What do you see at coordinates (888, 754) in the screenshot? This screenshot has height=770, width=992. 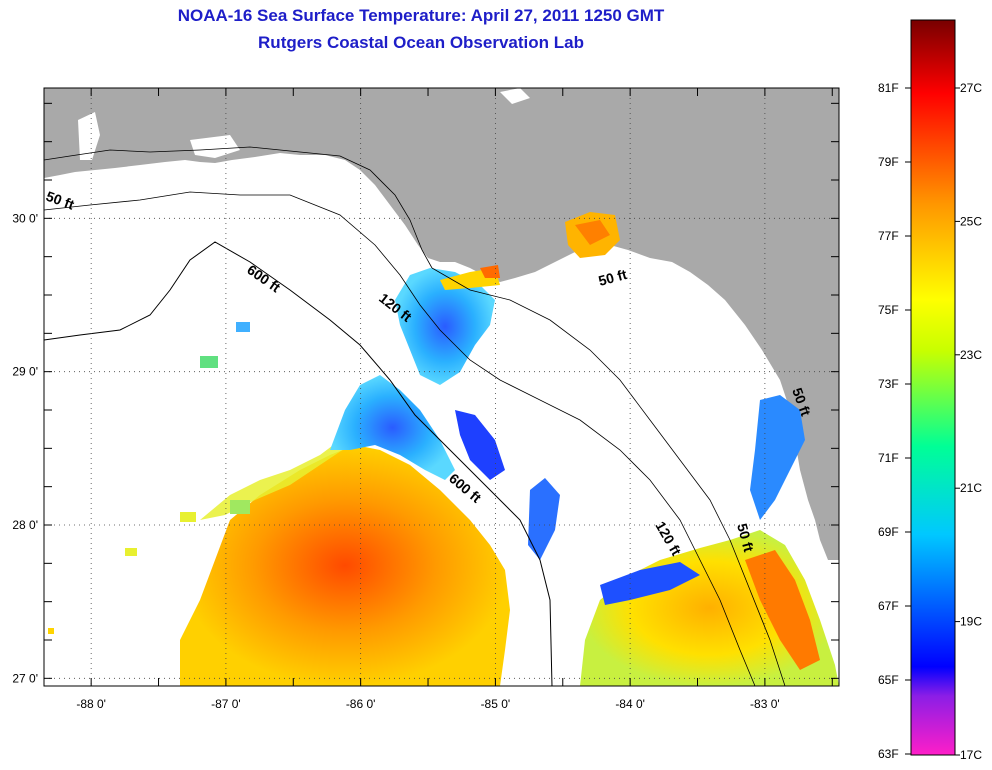 I see `colorbar-f-label: 63F` at bounding box center [888, 754].